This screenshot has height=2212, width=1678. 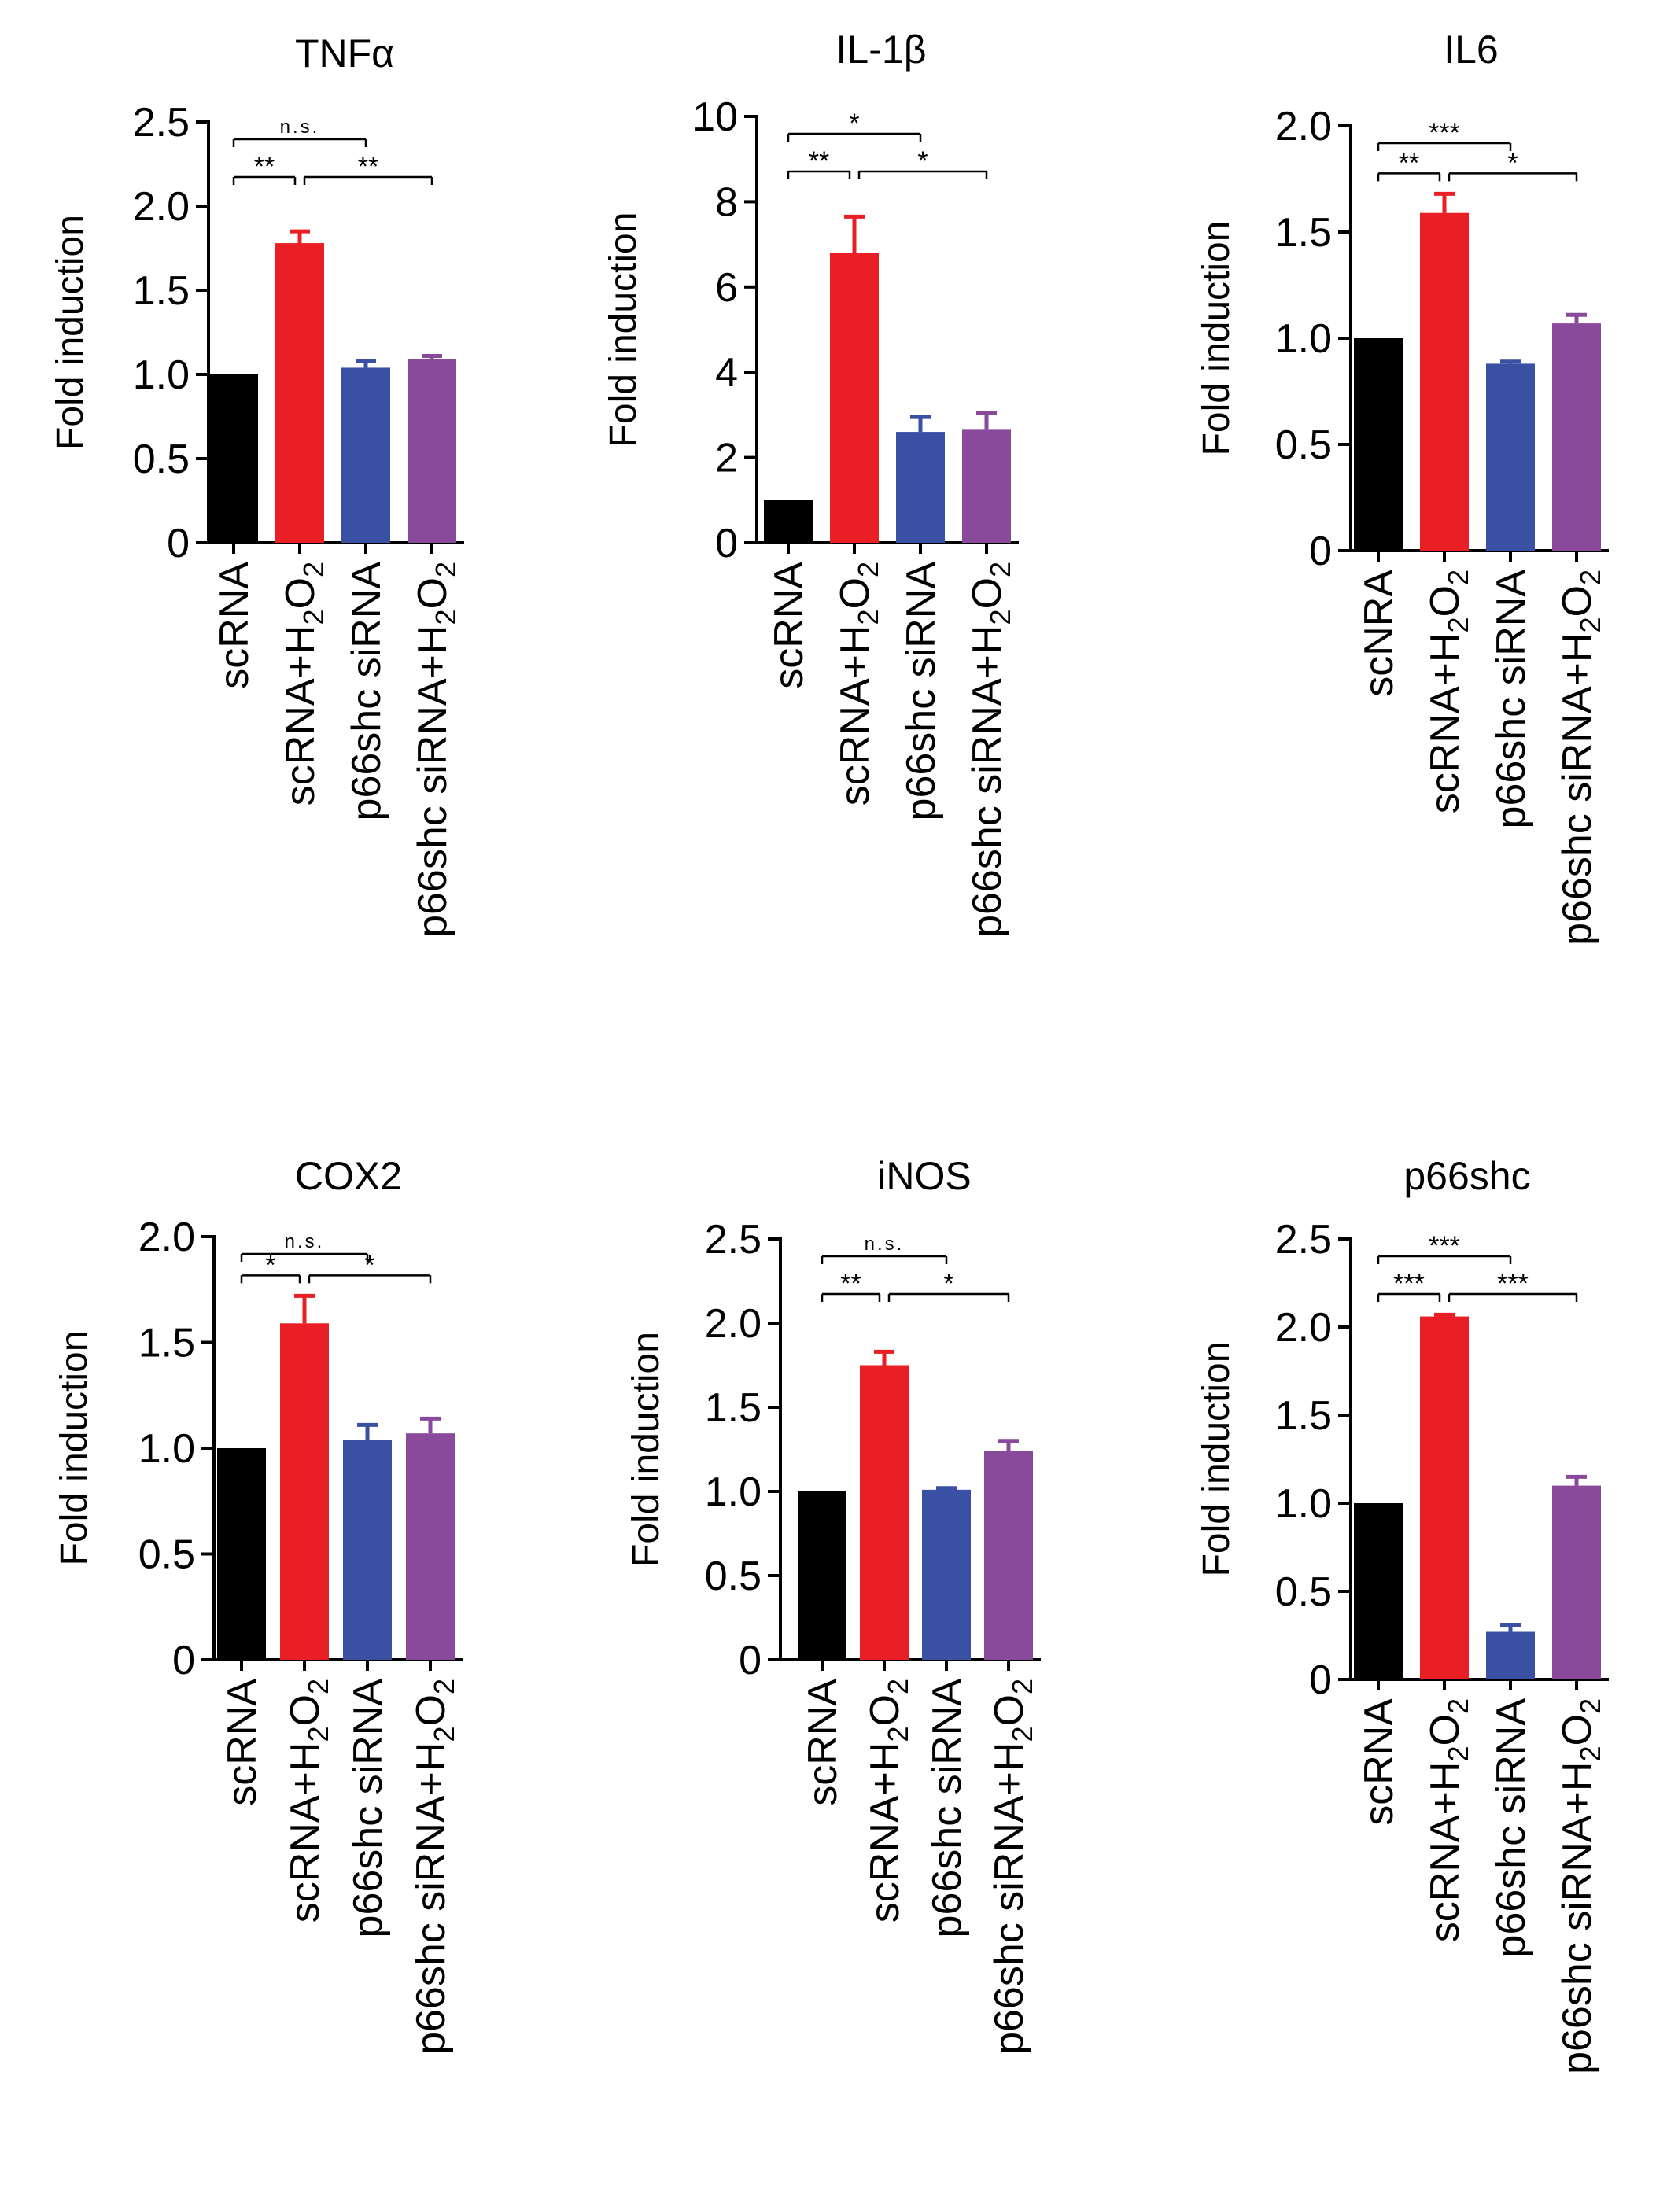 I want to click on chart-title: COX2, so click(x=348, y=1176).